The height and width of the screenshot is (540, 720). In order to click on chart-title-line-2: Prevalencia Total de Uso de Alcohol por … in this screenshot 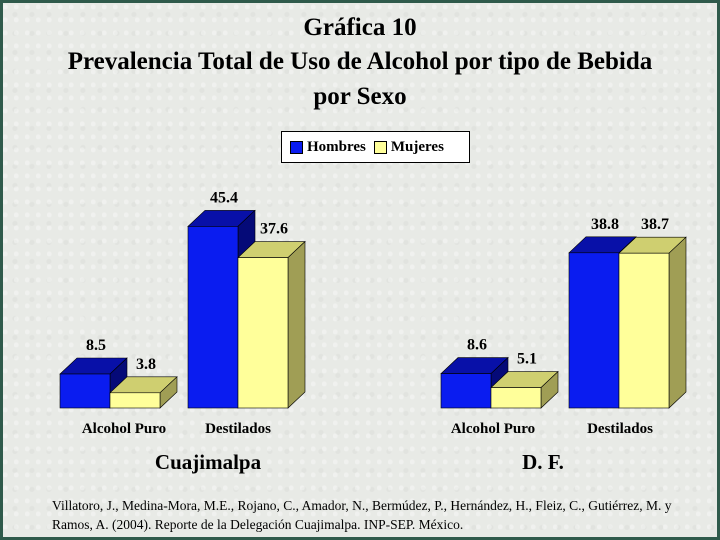, I will do `click(360, 61)`.